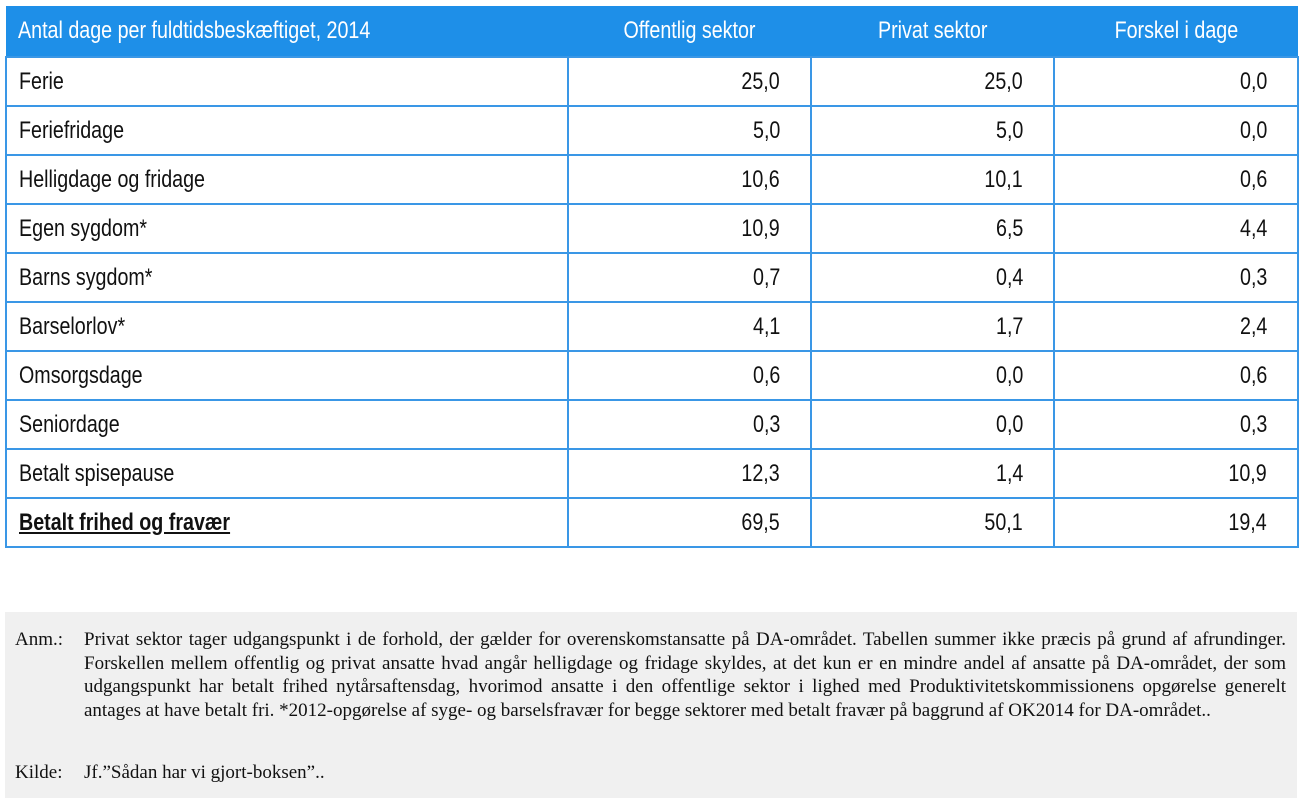 The height and width of the screenshot is (803, 1302). Describe the element at coordinates (287, 473) in the screenshot. I see `row-label: Betalt spisepause` at that location.